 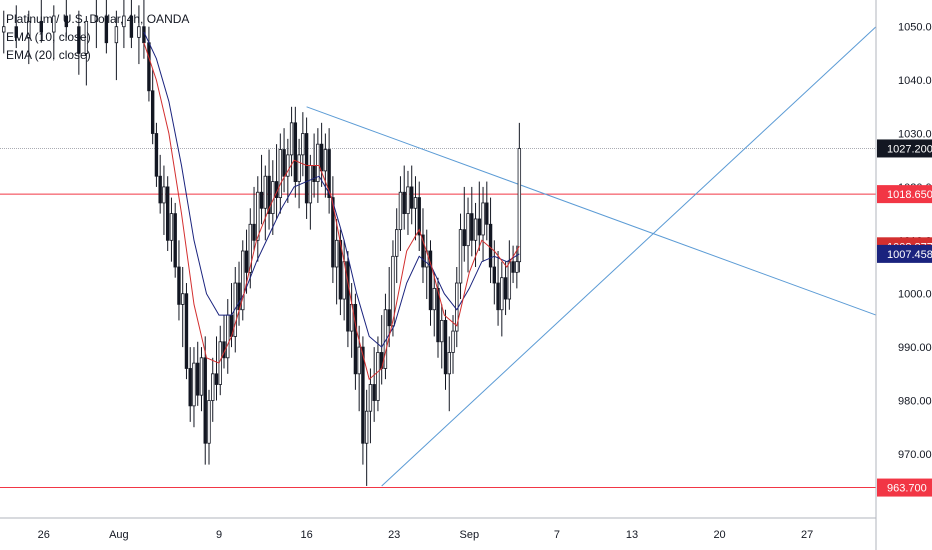 What do you see at coordinates (632, 535) in the screenshot?
I see `x-tick-label: 13` at bounding box center [632, 535].